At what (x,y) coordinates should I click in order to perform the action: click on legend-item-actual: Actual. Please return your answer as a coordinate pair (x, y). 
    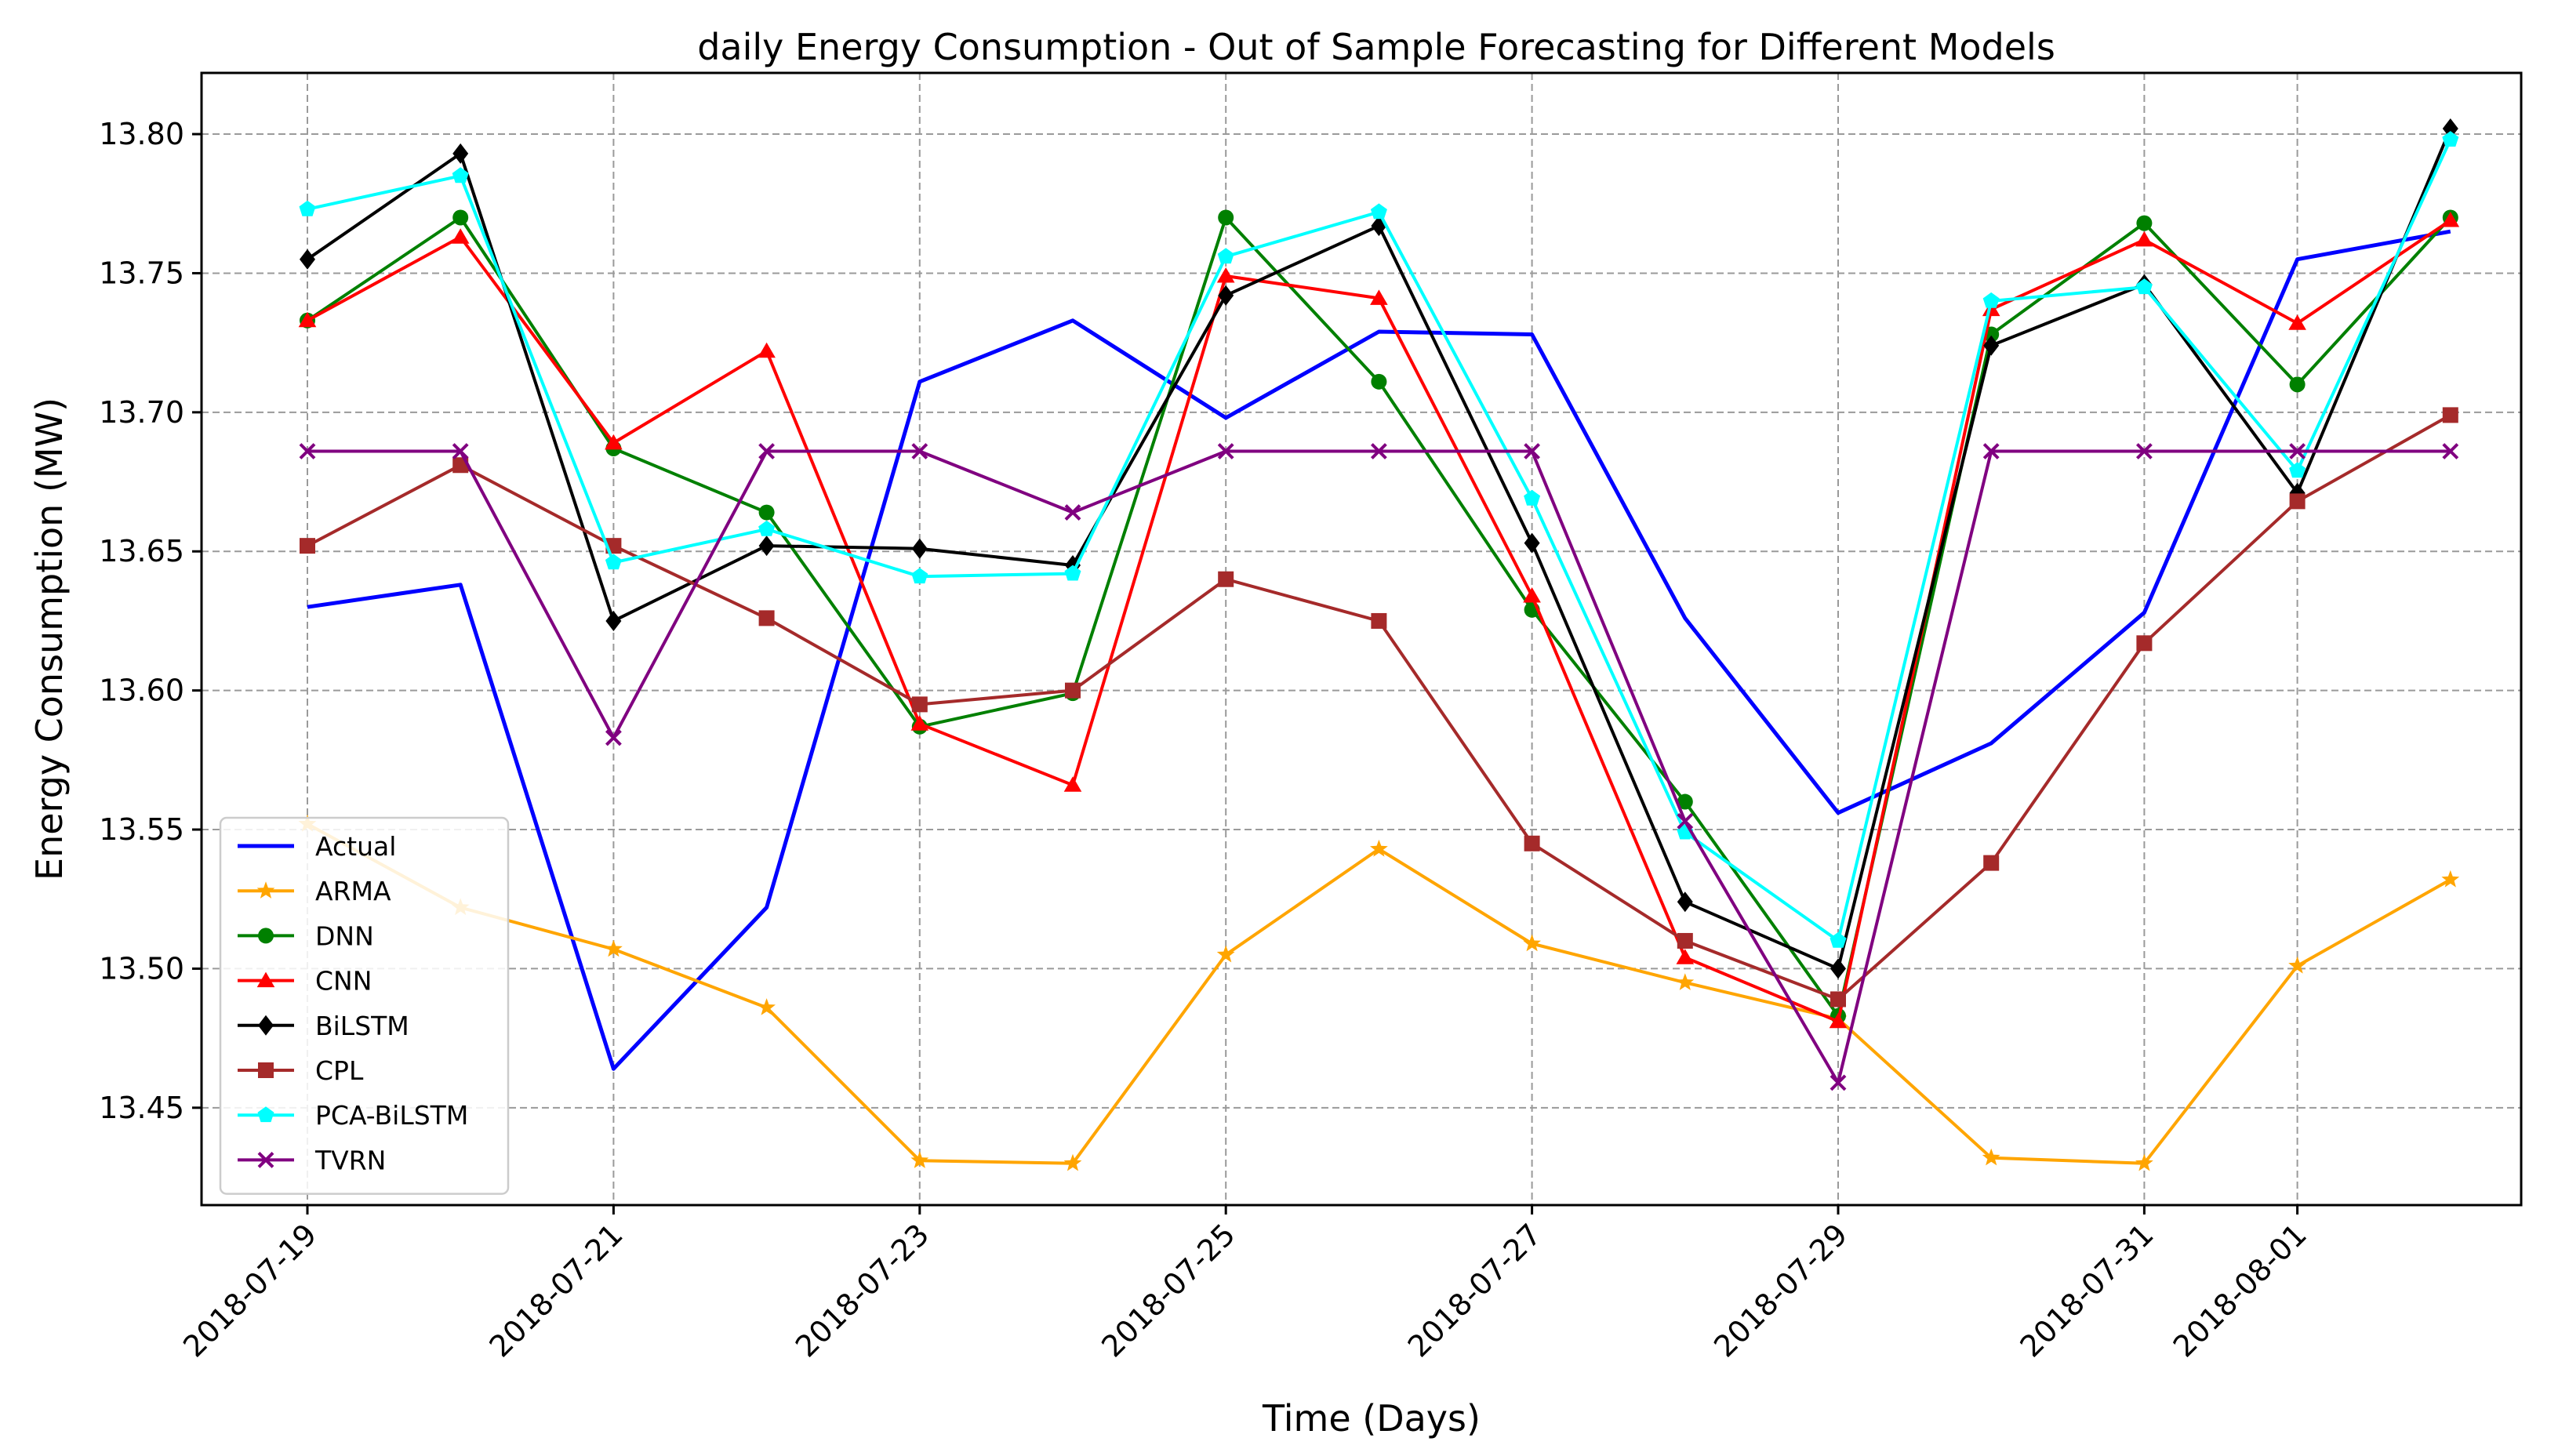
    Looking at the image, I should click on (317, 846).